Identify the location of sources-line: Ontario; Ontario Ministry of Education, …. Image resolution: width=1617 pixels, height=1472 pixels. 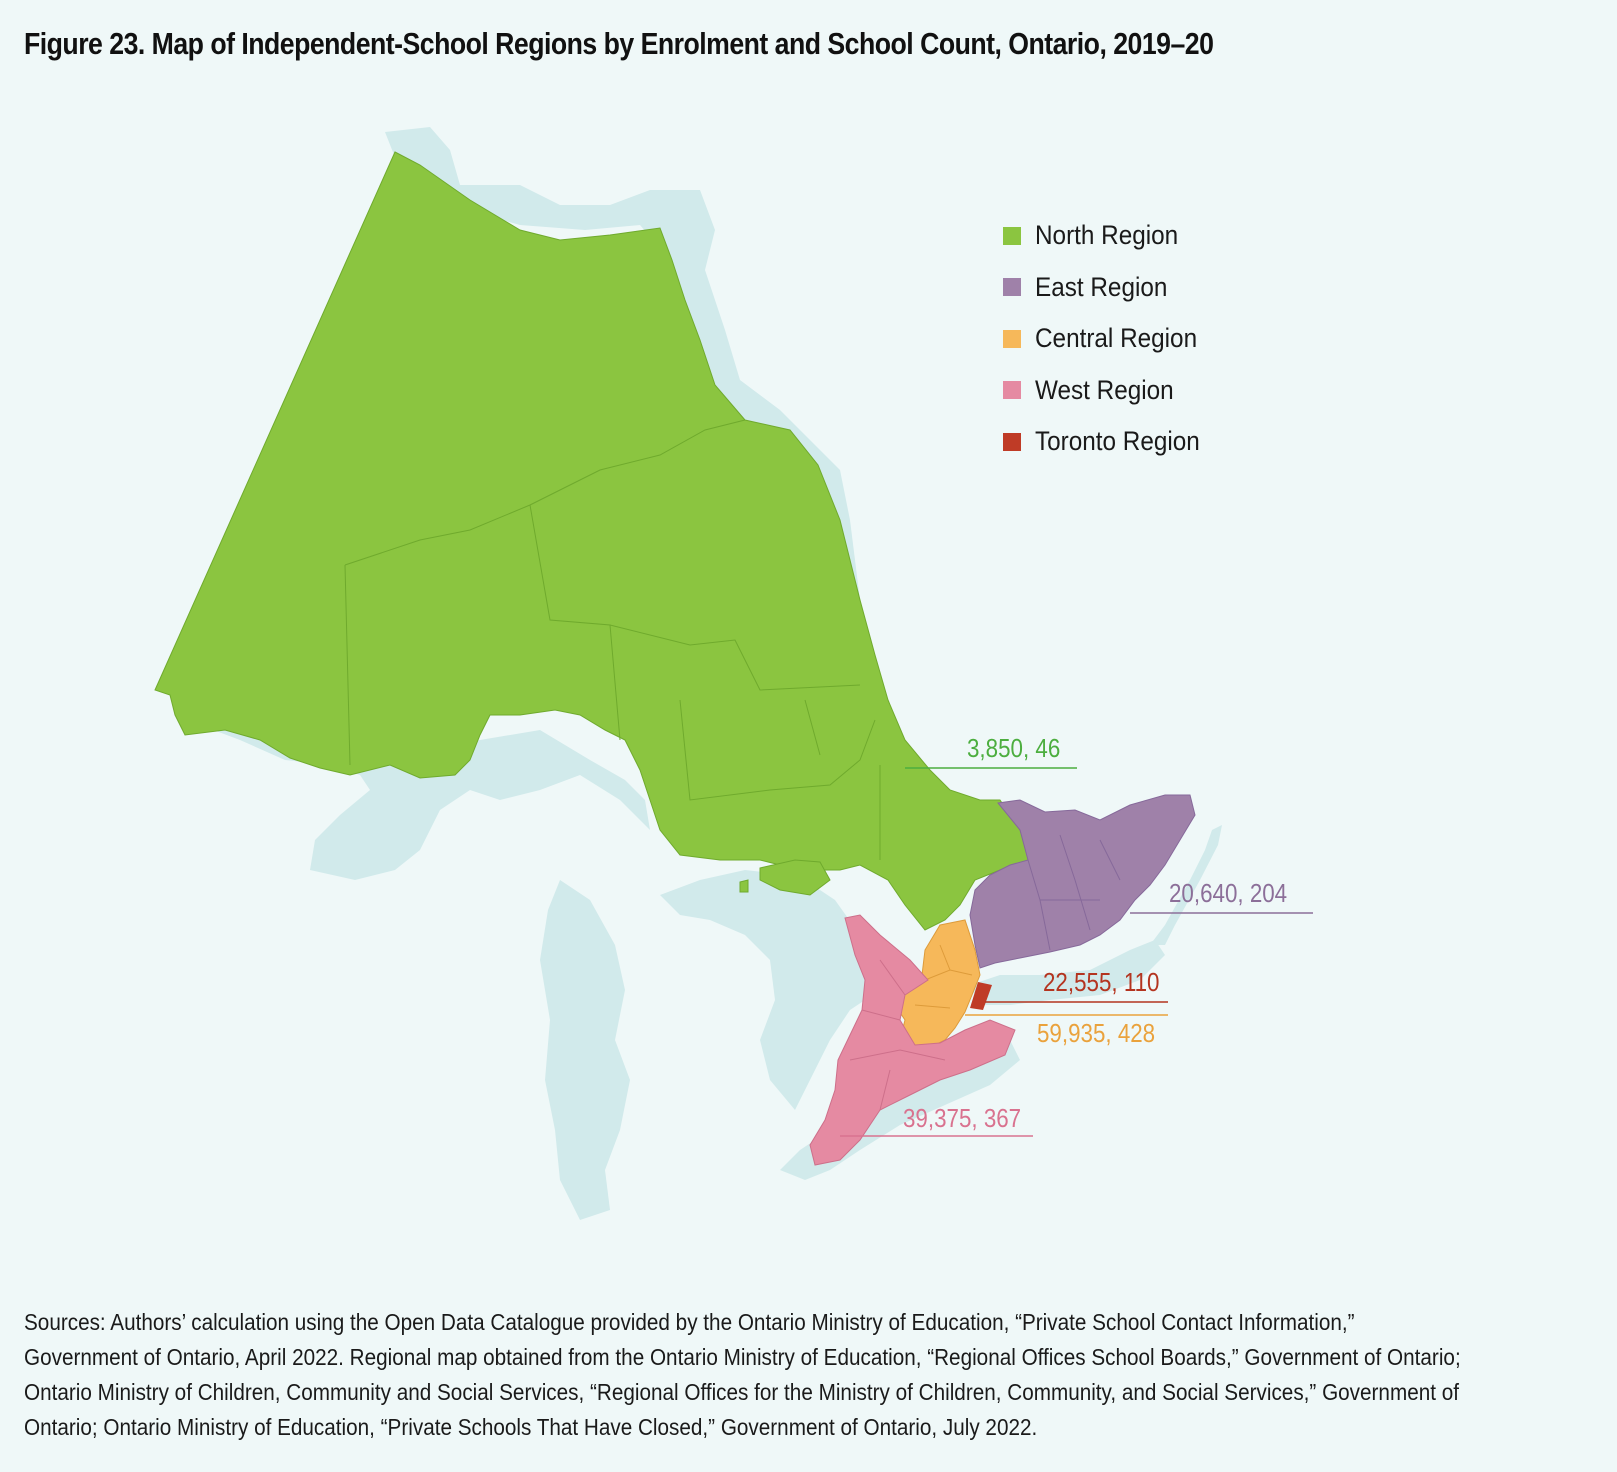
(531, 1427).